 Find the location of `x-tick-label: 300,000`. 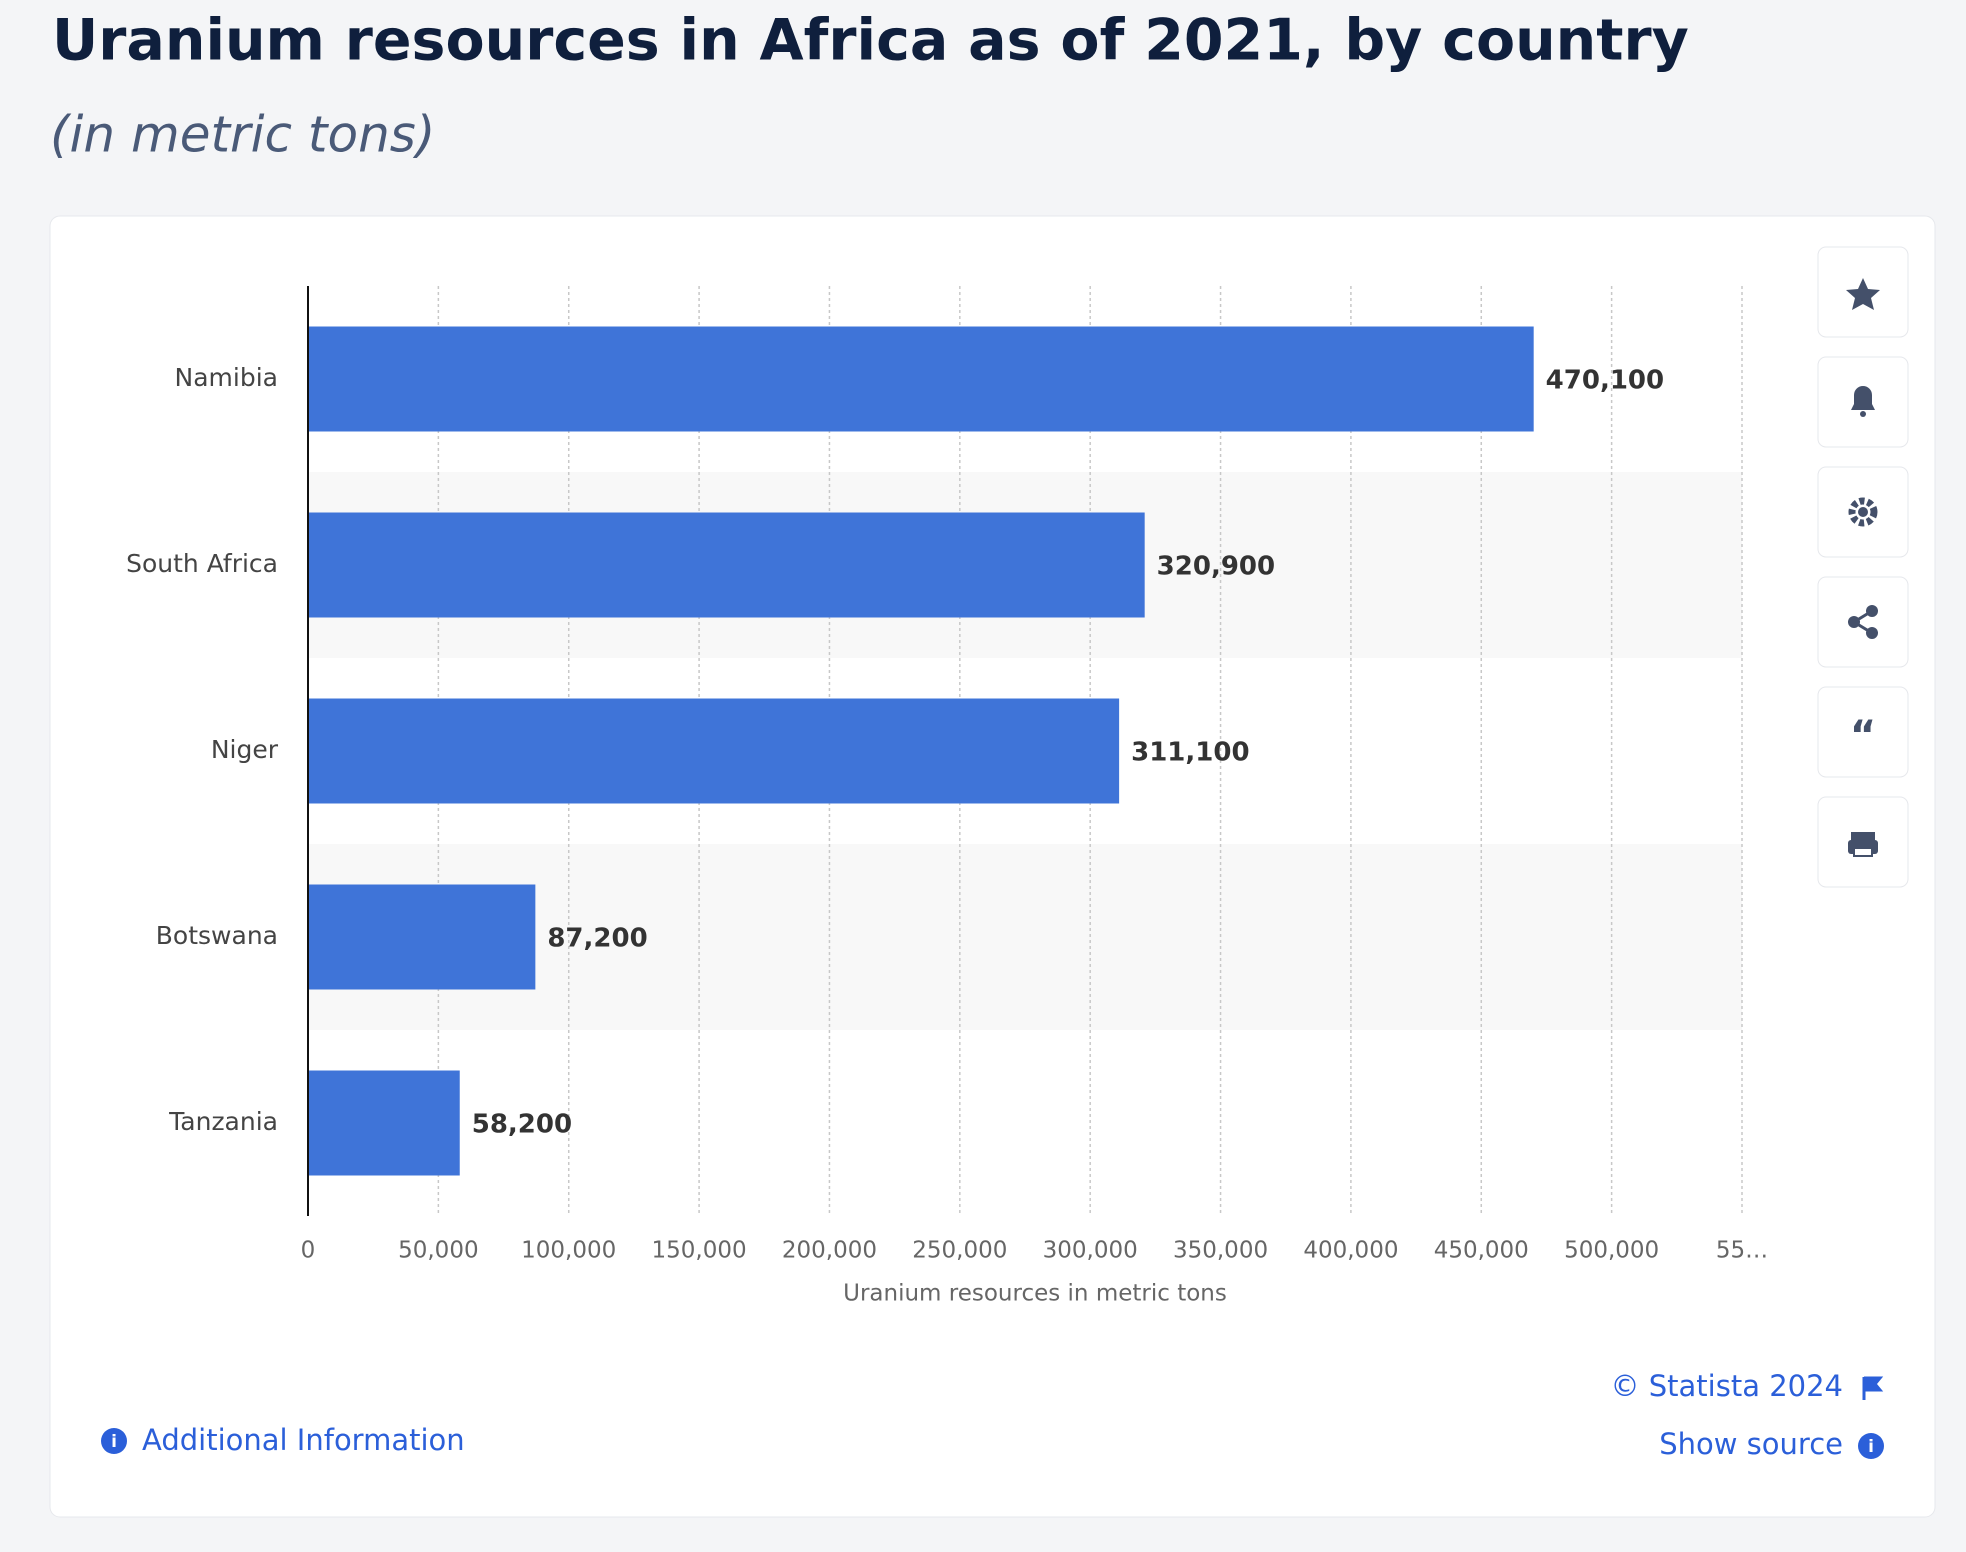

x-tick-label: 300,000 is located at coordinates (1090, 1251).